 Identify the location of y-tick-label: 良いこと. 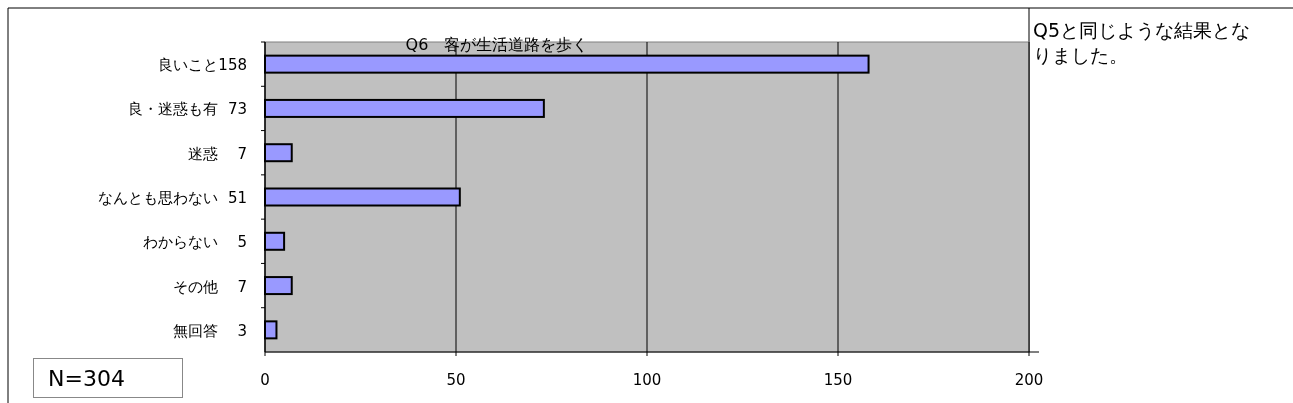
(188, 65).